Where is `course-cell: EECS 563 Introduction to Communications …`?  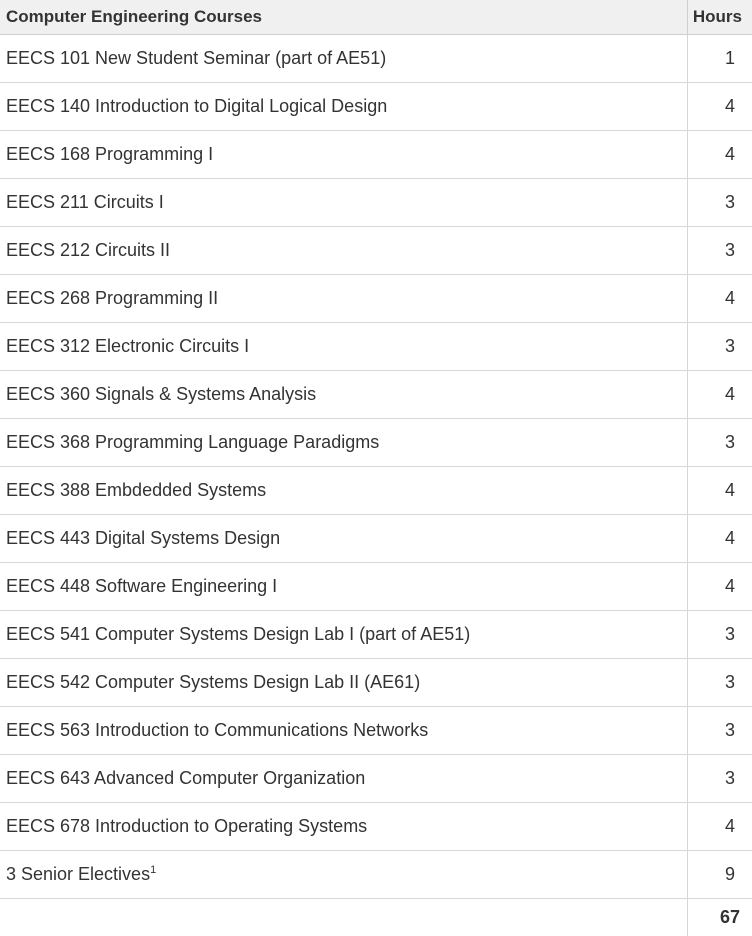
course-cell: EECS 563 Introduction to Communications … is located at coordinates (343, 730).